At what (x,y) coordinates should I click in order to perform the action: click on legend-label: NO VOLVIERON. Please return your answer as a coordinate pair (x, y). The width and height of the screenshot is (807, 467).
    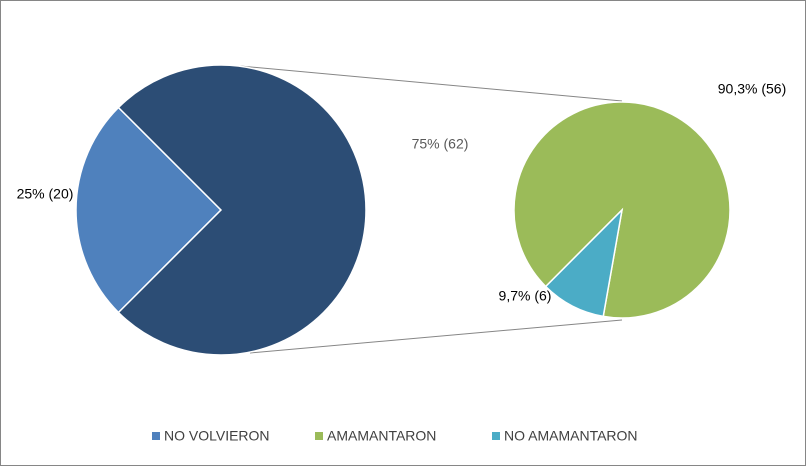
    Looking at the image, I should click on (217, 436).